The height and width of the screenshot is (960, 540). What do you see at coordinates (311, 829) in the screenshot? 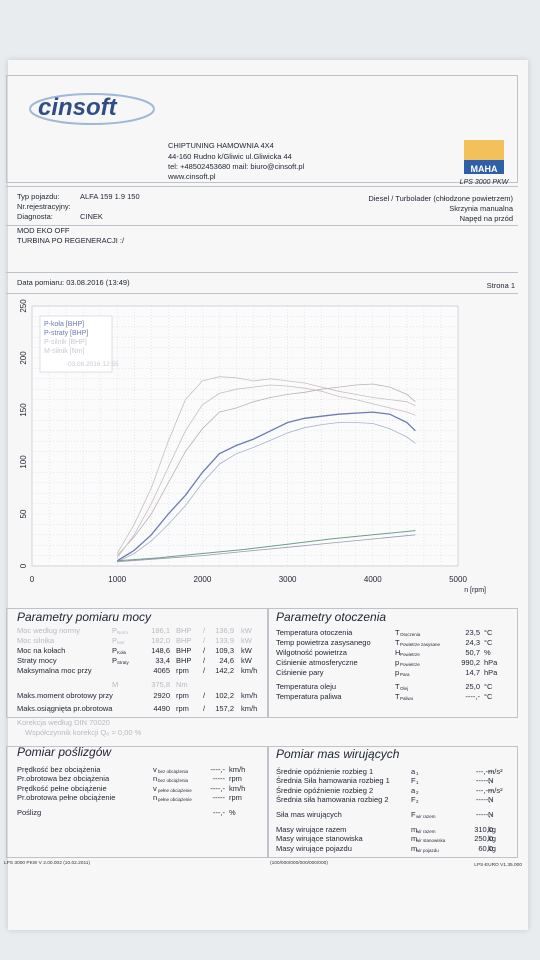
I see `mass-row-label: Masy wirujące razem` at bounding box center [311, 829].